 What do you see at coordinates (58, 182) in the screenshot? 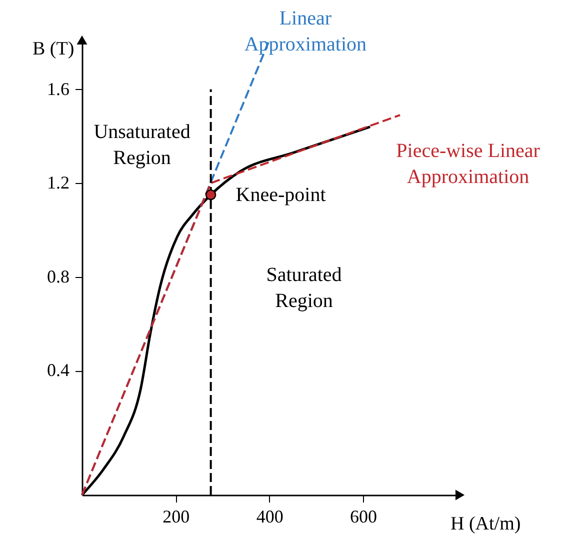
I see `y-tick-label: 1.2` at bounding box center [58, 182].